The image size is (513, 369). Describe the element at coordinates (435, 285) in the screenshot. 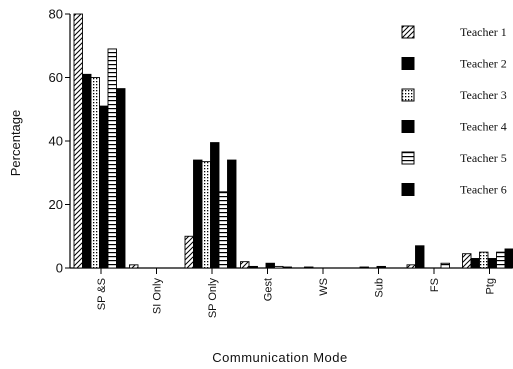

I see `x-tick-label: FS` at that location.